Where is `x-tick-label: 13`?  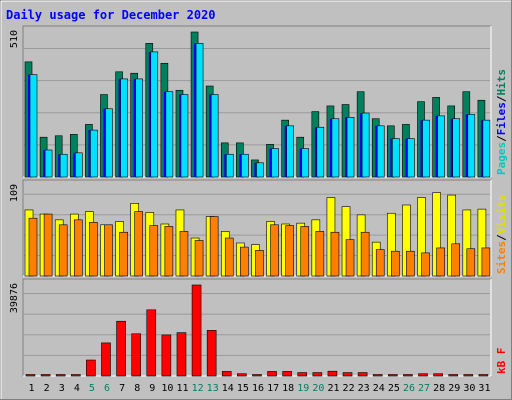 x-tick-label: 13 is located at coordinates (213, 388).